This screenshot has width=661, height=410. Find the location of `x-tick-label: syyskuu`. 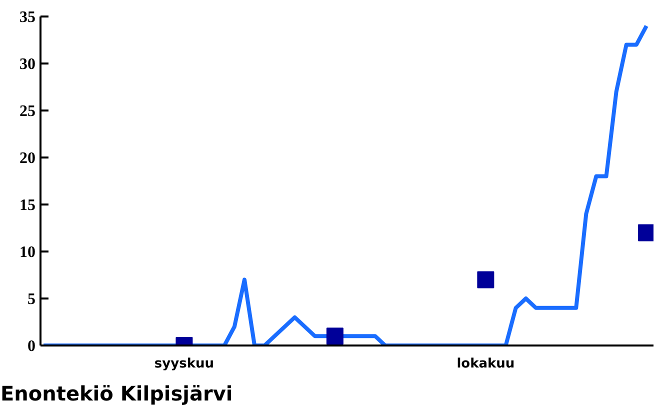

x-tick-label: syyskuu is located at coordinates (184, 364).